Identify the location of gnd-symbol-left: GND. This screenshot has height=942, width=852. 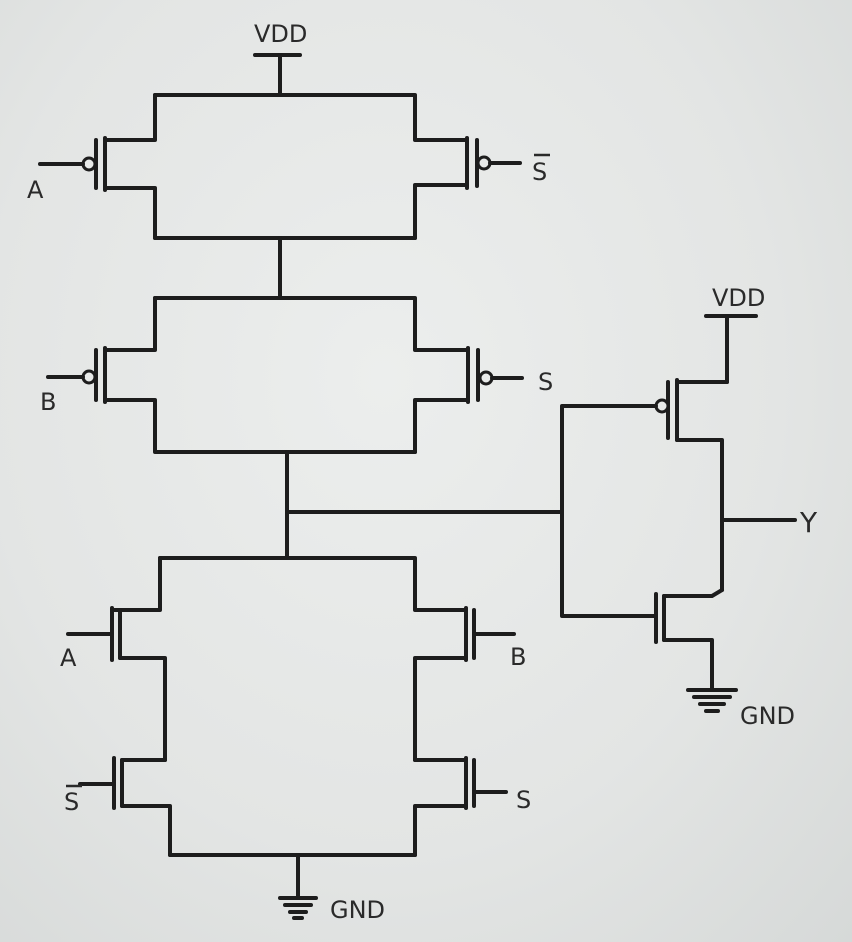
(331, 888).